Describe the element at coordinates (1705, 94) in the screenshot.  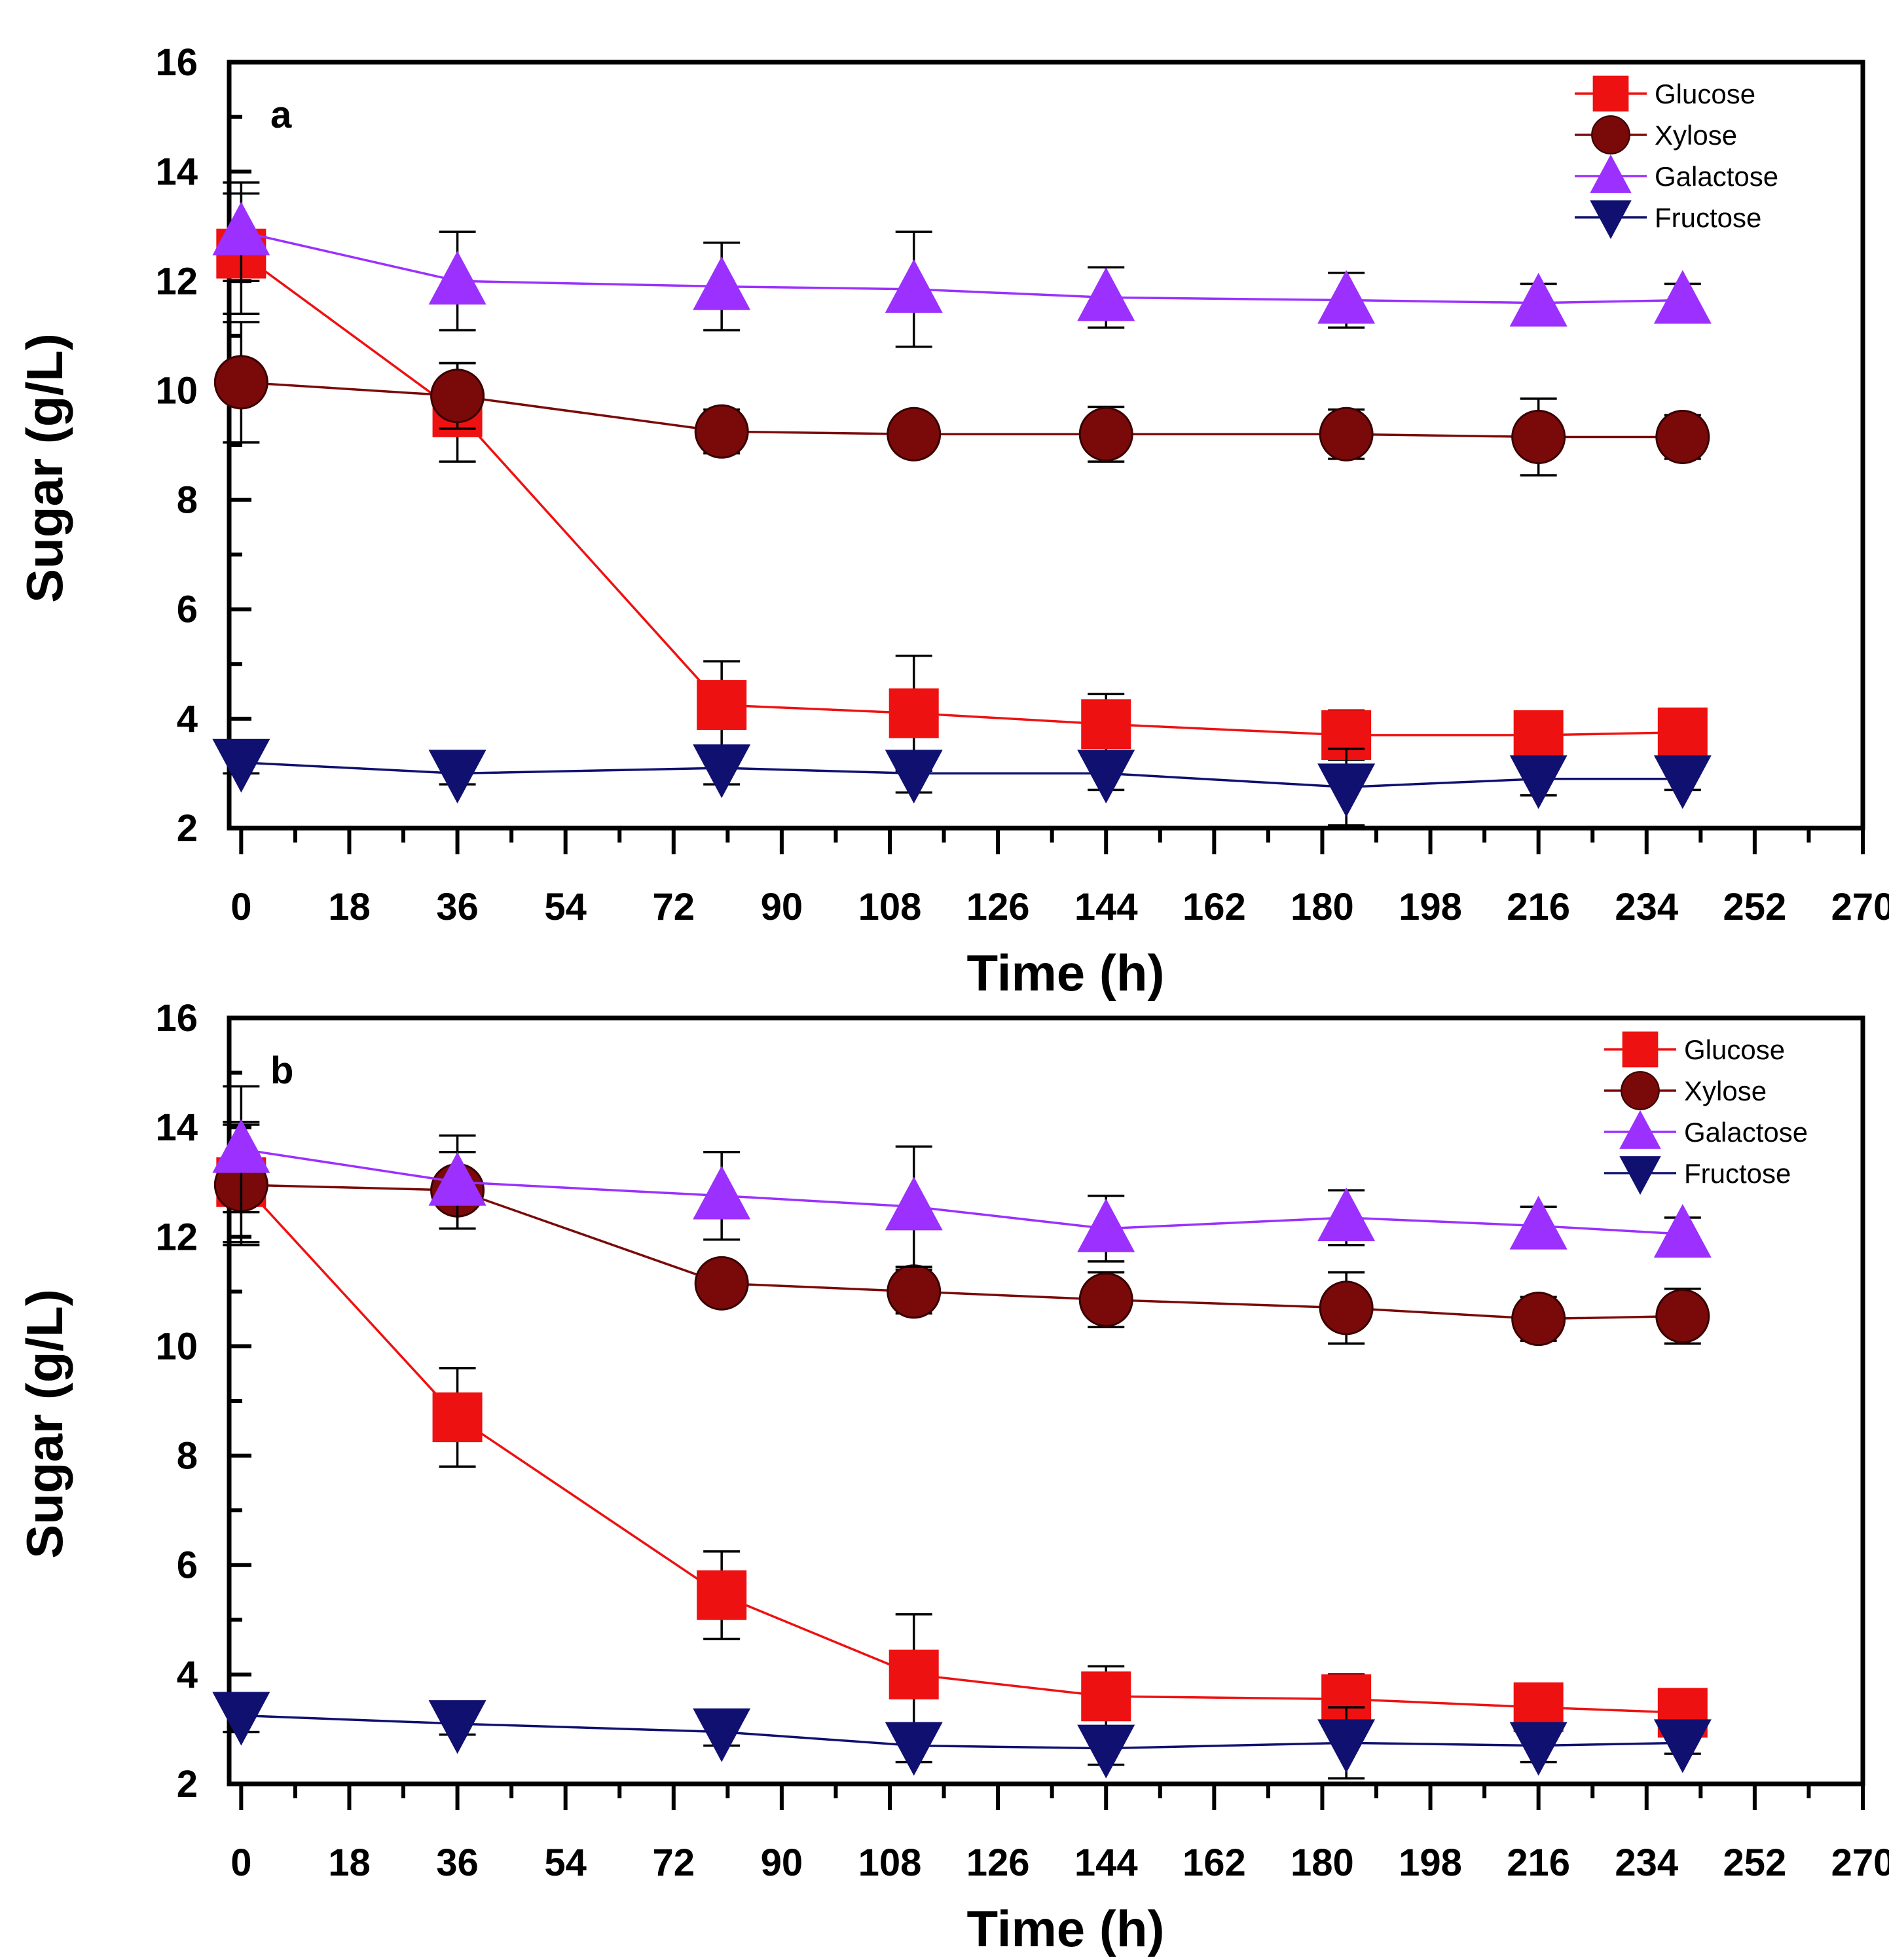
I see `legend-label: Glucose` at that location.